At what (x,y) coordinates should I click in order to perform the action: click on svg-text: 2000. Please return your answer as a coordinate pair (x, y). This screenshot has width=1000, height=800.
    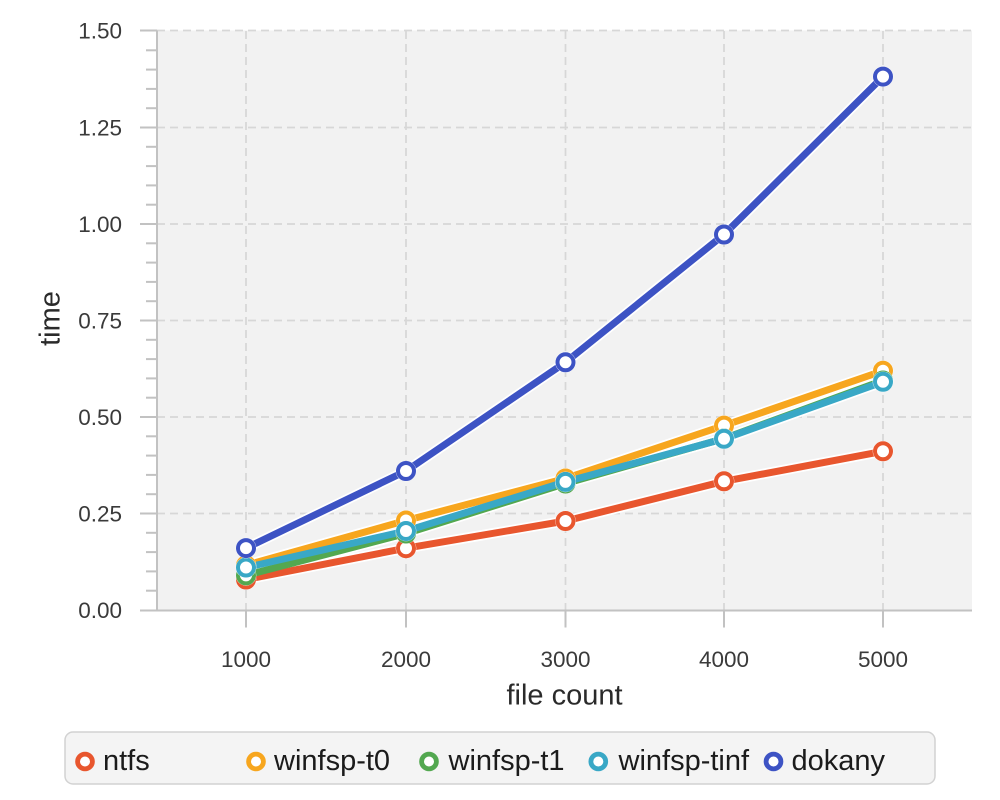
    Looking at the image, I should click on (406, 659).